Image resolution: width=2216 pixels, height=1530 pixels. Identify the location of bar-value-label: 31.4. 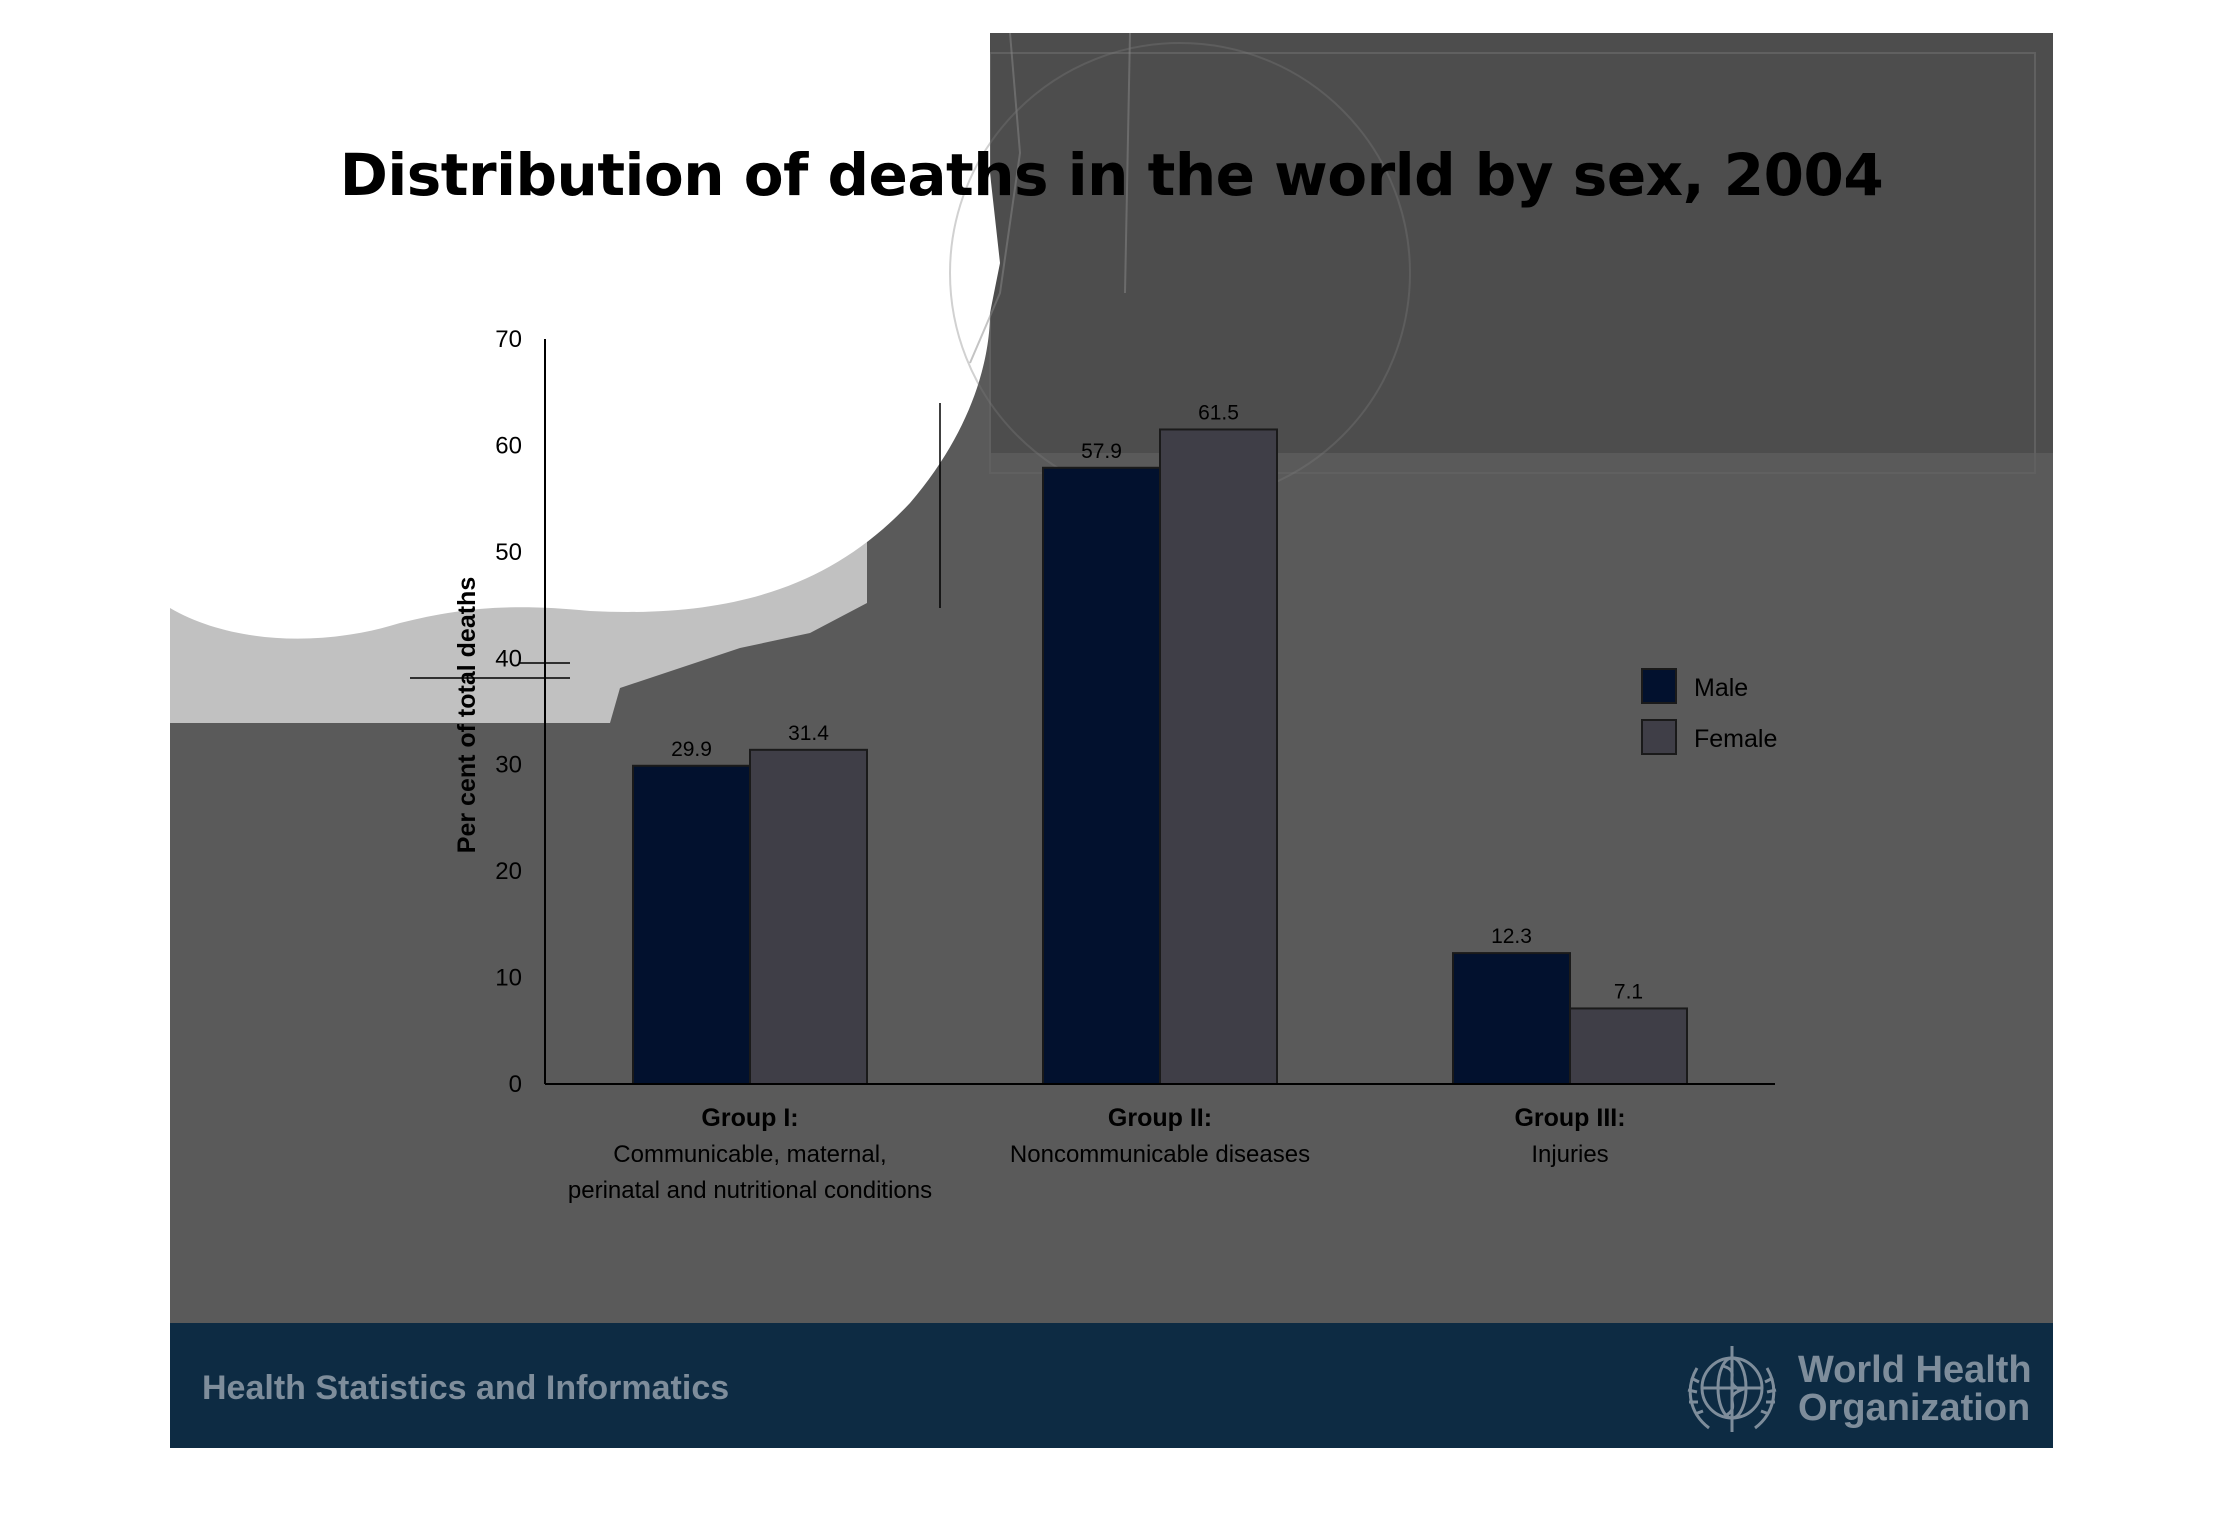
(808, 733).